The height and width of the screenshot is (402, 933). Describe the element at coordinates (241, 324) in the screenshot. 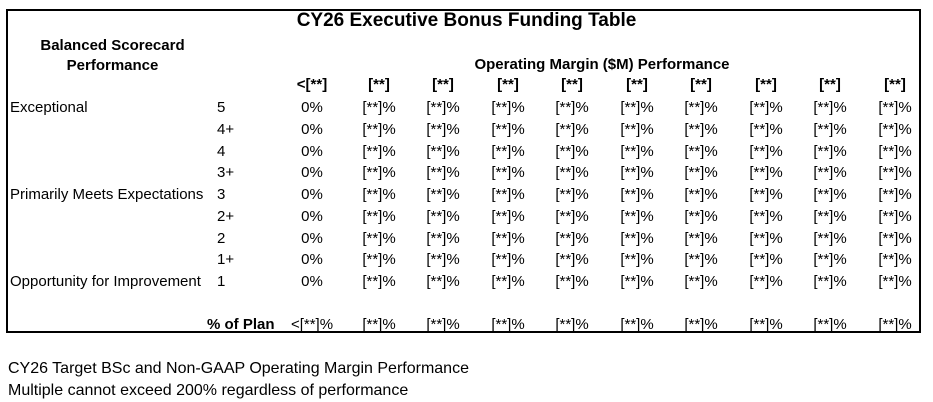

I see `plan-label: % of Plan` at that location.